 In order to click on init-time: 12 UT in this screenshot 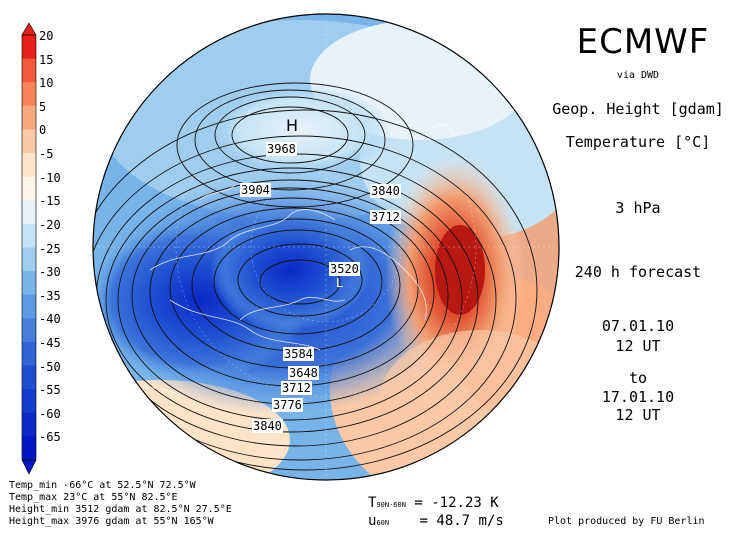, I will do `click(638, 346)`.